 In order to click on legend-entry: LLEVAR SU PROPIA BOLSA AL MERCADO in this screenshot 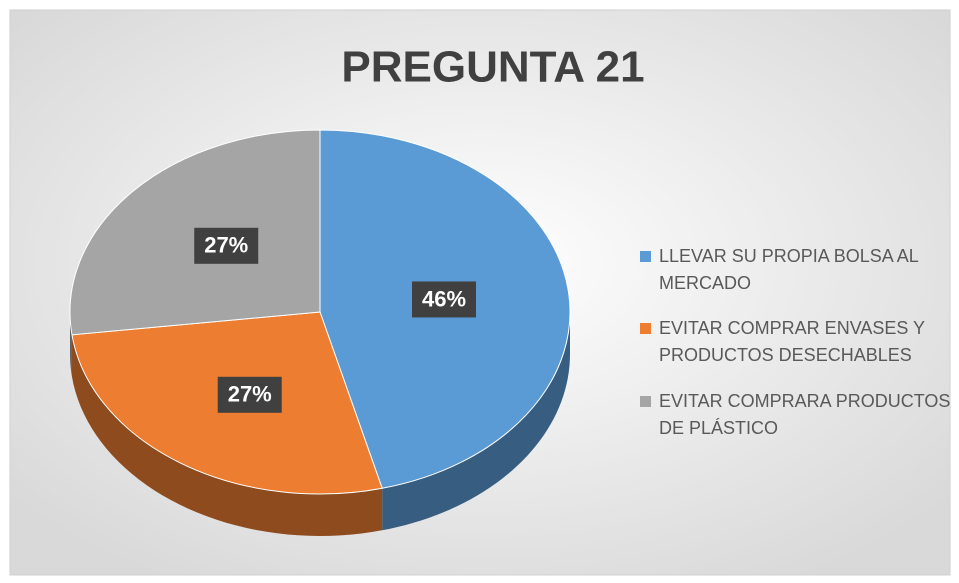, I will do `click(797, 270)`.